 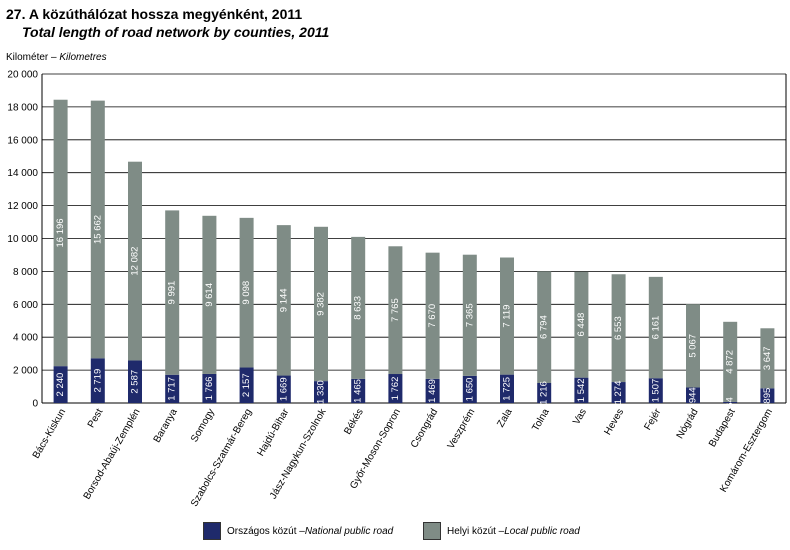 I want to click on x-tick-label: Heves, so click(x=614, y=422).